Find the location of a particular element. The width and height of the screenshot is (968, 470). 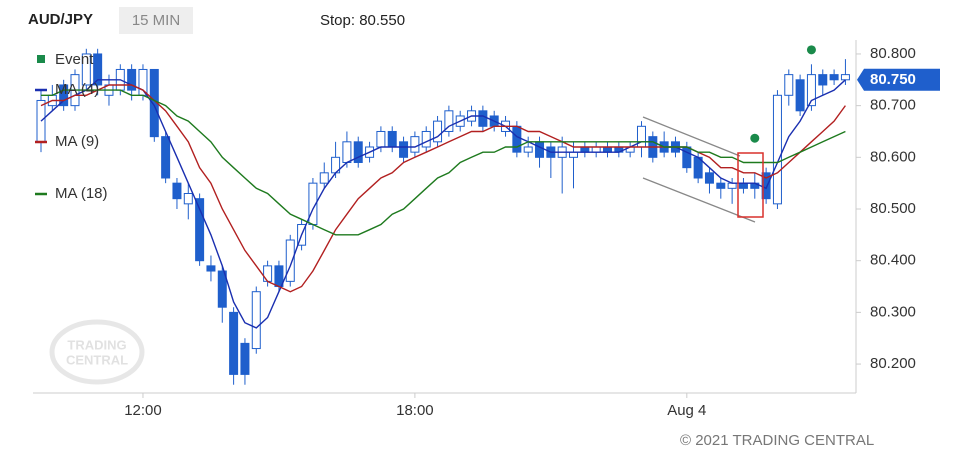

legend-label: MA (18) is located at coordinates (81, 193).